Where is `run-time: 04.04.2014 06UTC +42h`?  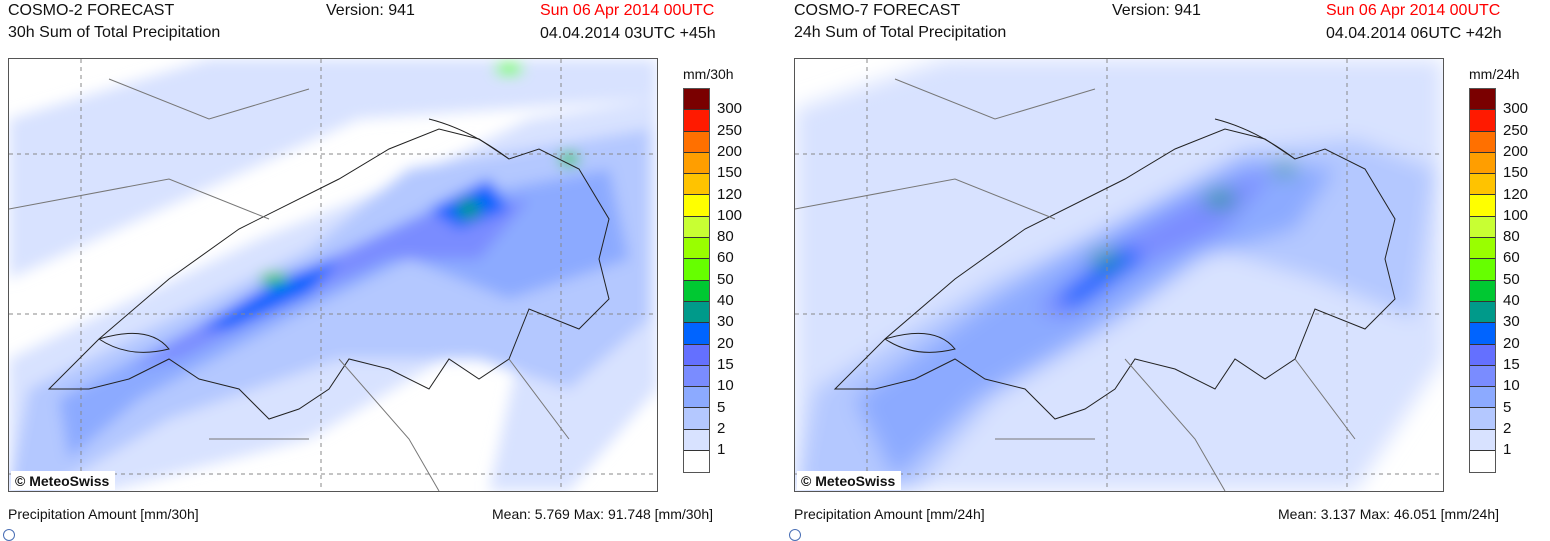 run-time: 04.04.2014 06UTC +42h is located at coordinates (1414, 33).